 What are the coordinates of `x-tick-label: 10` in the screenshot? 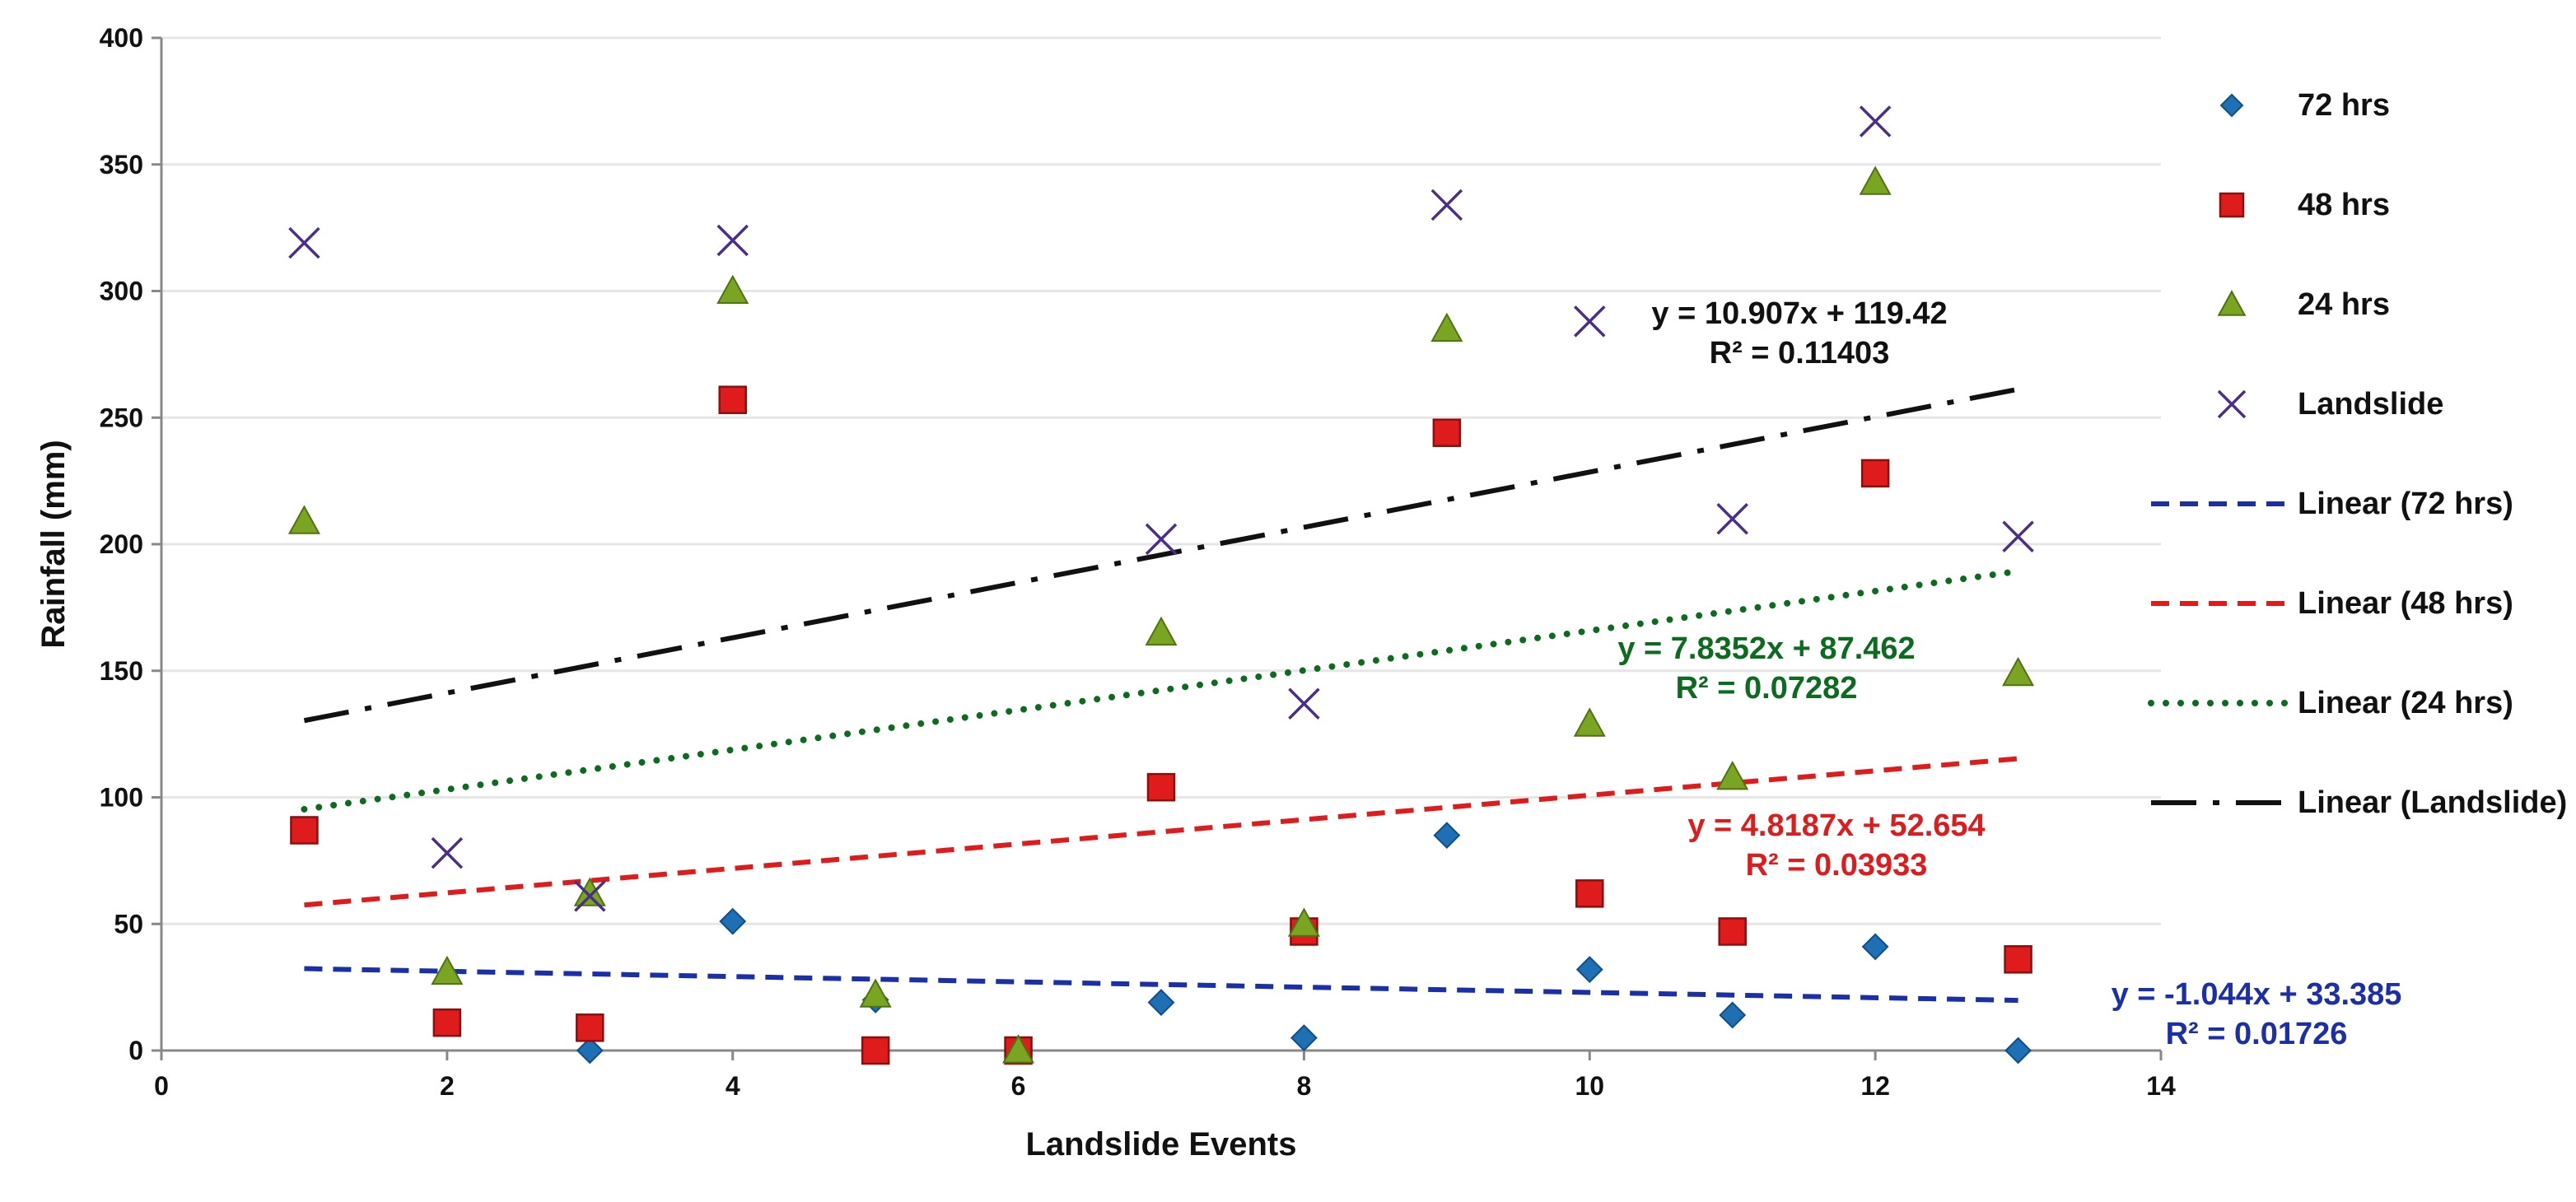 It's located at (1589, 1086).